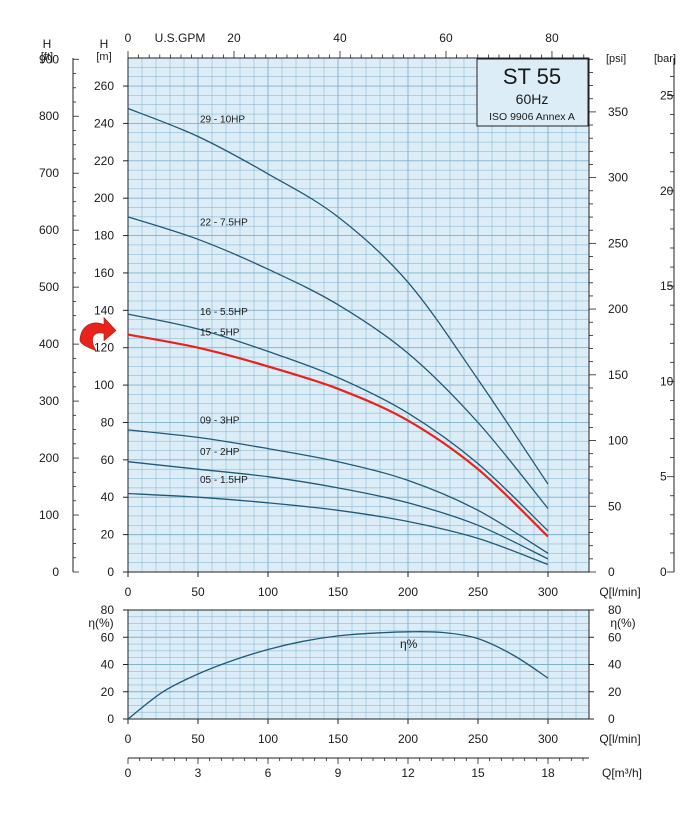  I want to click on psi-tick-label: 250, so click(618, 243).